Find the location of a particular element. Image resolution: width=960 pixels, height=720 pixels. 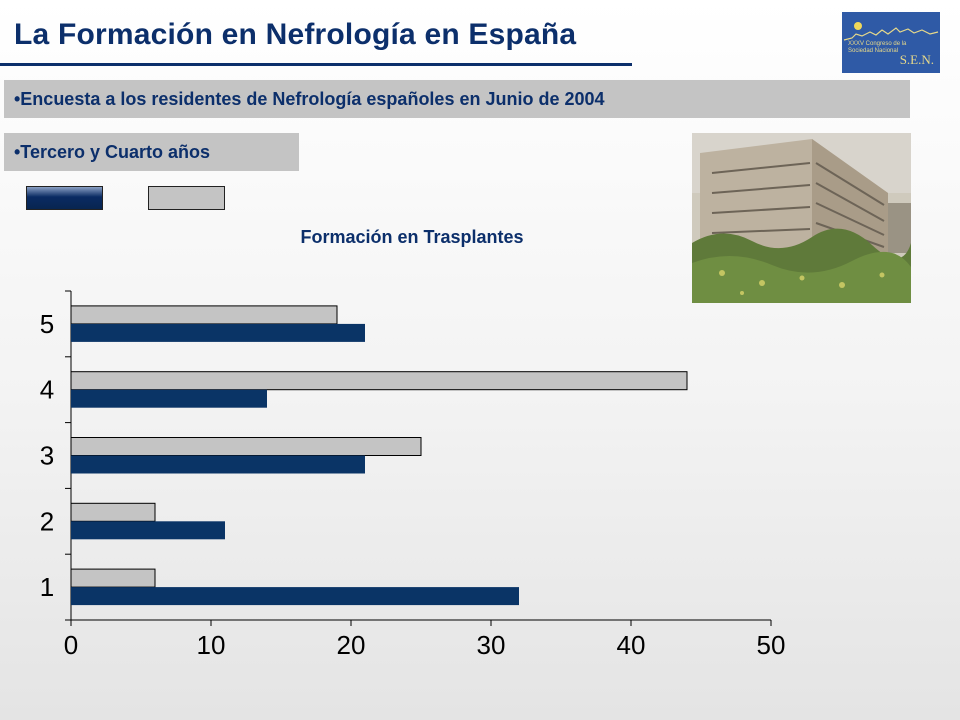

x-tick-label: 20 is located at coordinates (351, 645).